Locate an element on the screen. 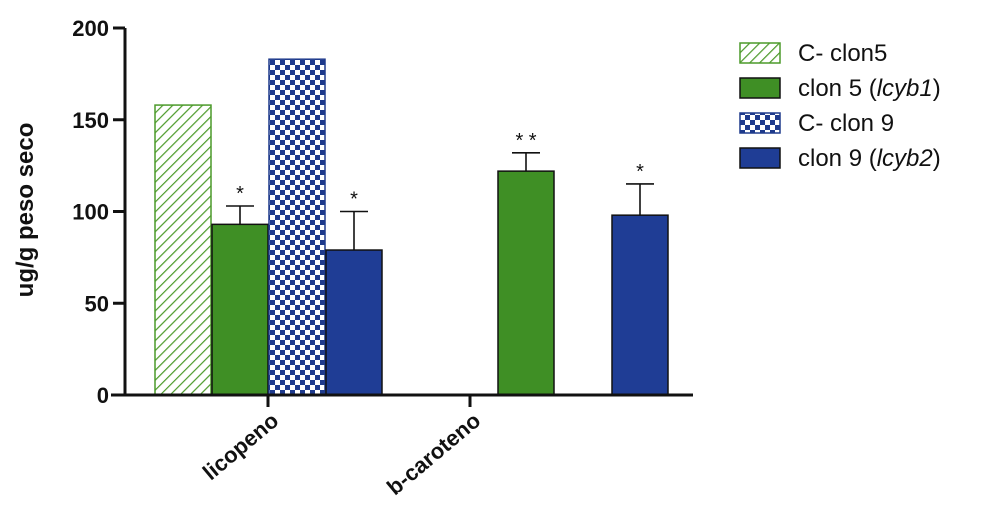  error-bars-layer is located at coordinates (440, 201).